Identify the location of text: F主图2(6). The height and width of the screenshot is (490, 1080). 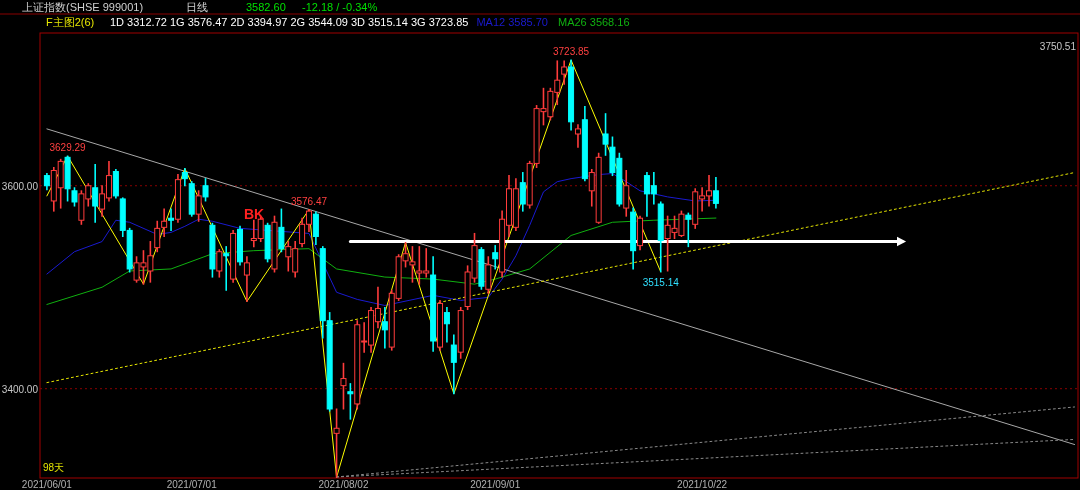
(70, 22).